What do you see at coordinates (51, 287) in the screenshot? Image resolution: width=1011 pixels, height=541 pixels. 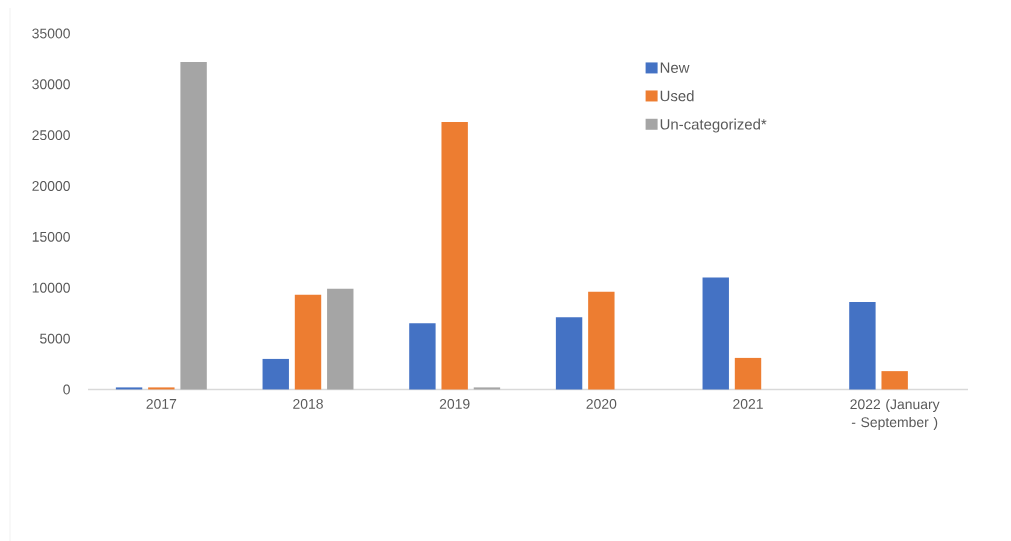 I see `y-tick-label: 10000` at bounding box center [51, 287].